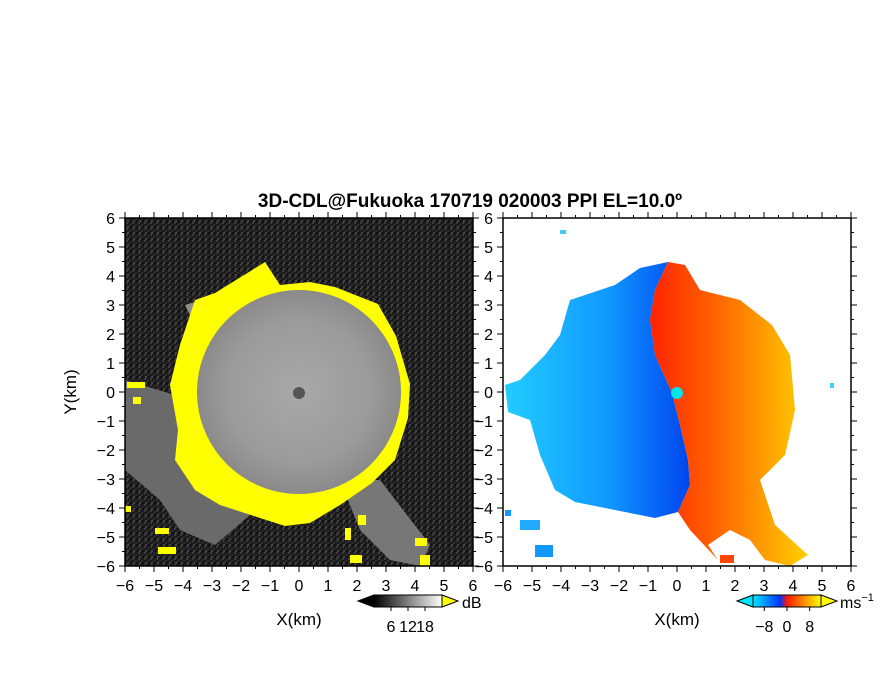 This screenshot has height=680, width=880. Describe the element at coordinates (106, 509) in the screenshot. I see `intensity-y-tick-label: −4` at that location.